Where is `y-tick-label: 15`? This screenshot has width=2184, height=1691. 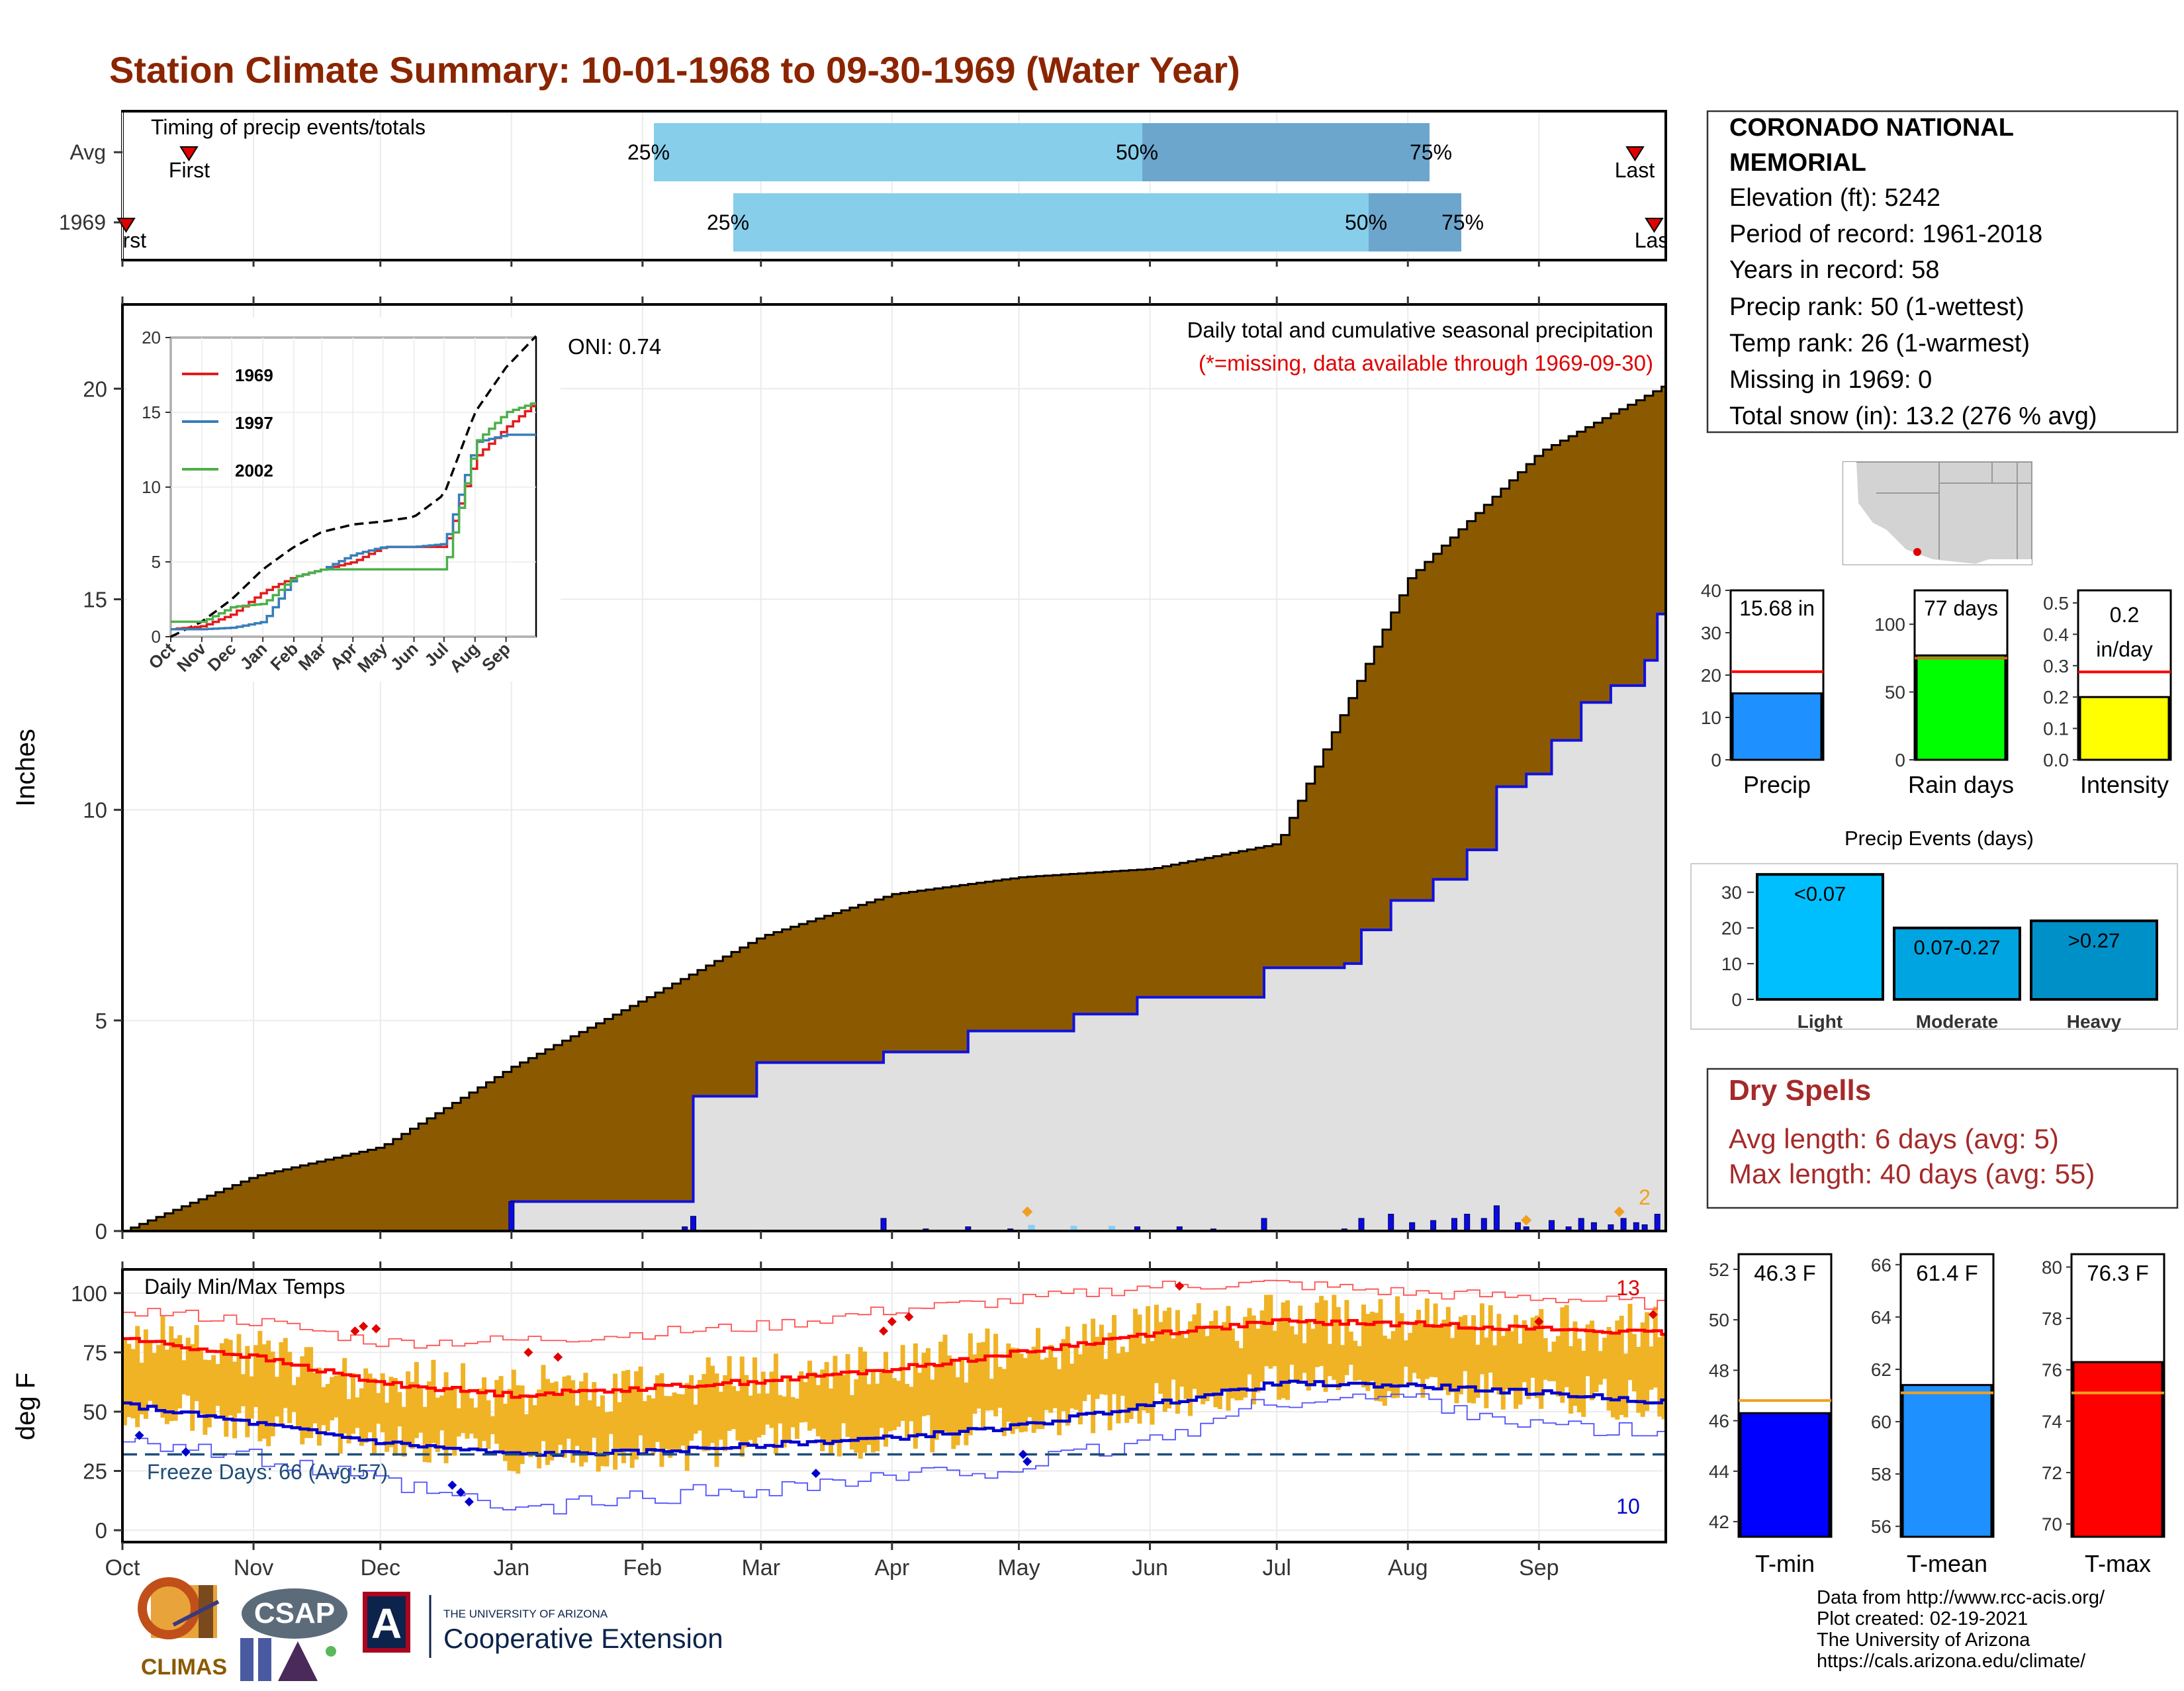 y-tick-label: 15 is located at coordinates (95, 599).